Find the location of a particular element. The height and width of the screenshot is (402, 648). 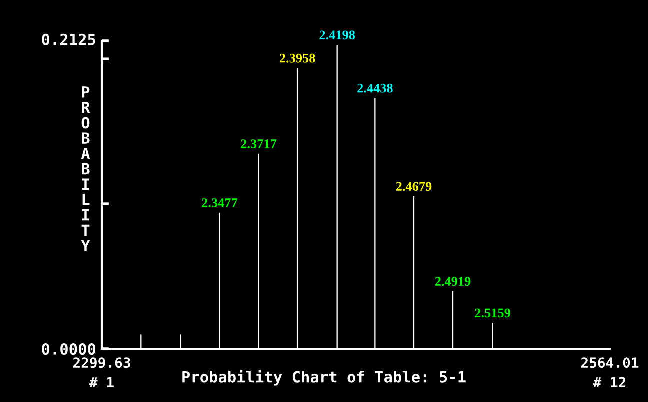

annotation: 2.4438 is located at coordinates (375, 88).